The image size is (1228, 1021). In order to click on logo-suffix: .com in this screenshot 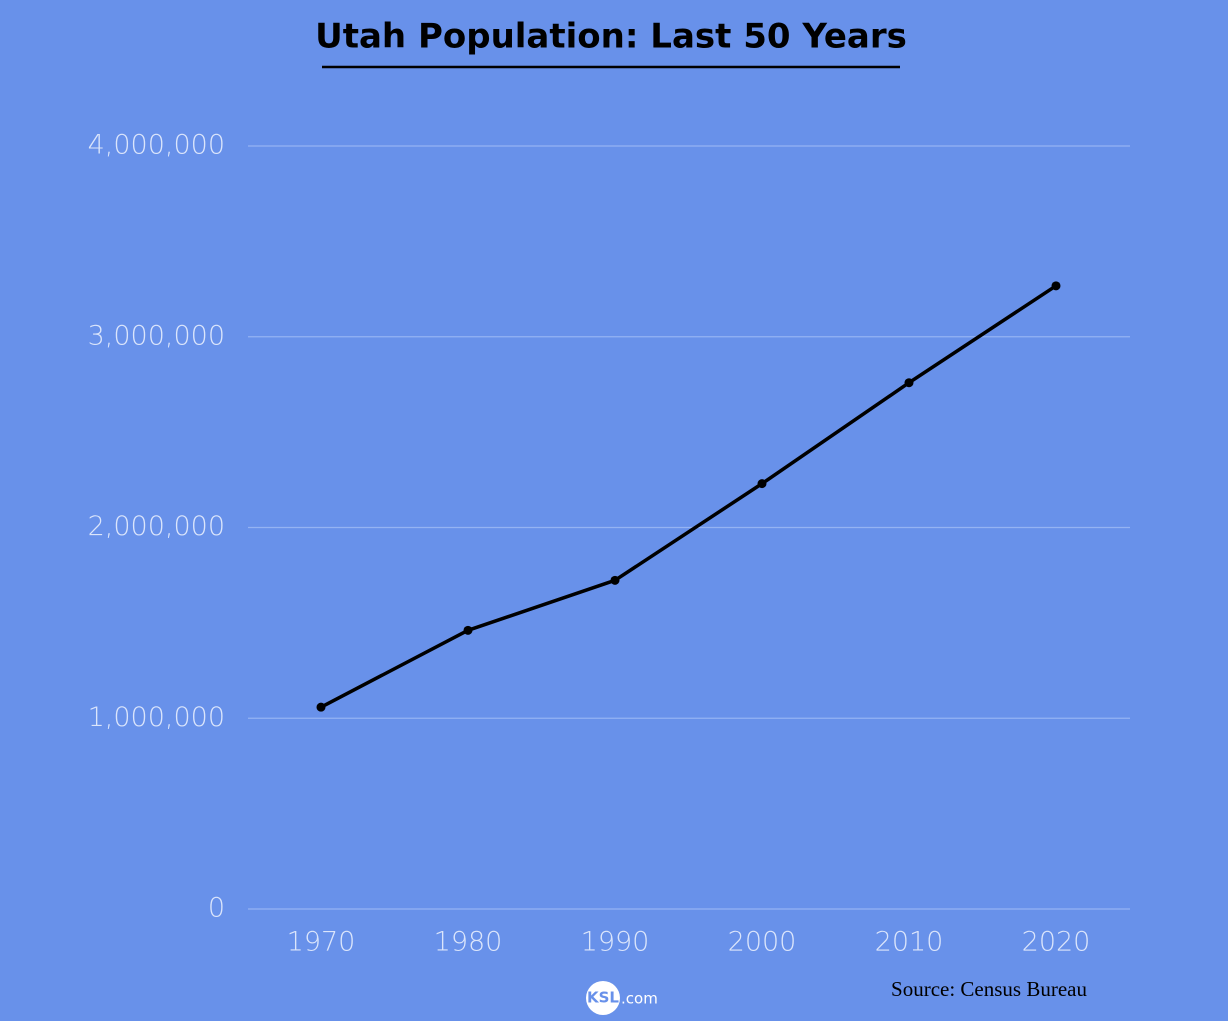, I will do `click(639, 999)`.